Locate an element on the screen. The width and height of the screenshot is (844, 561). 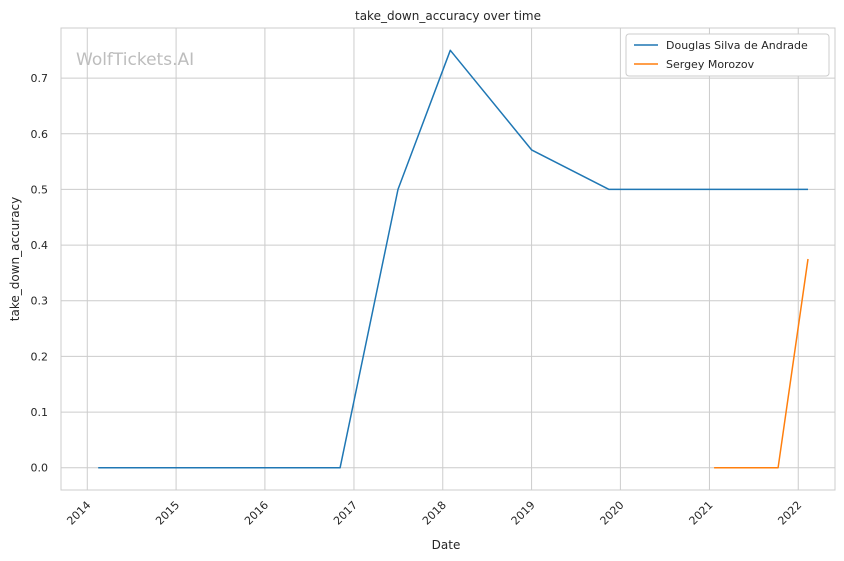
legend-box is located at coordinates (727, 55).